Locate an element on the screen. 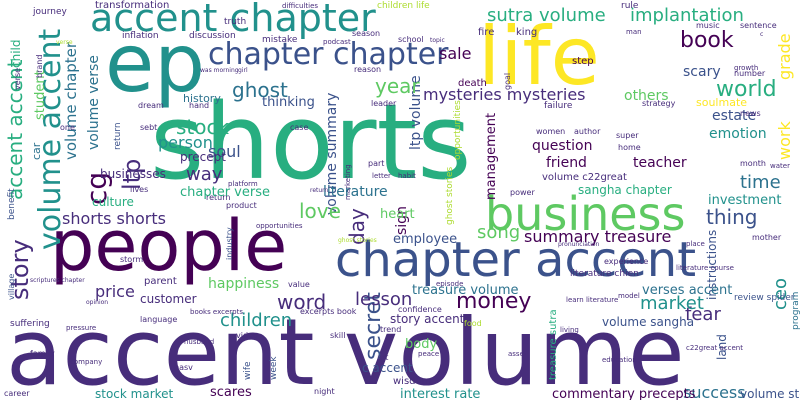  word-art: peace is located at coordinates (428, 354).